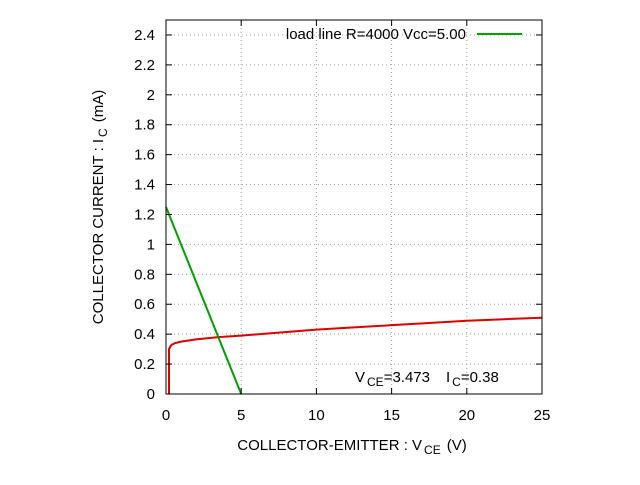 Image resolution: width=640 pixels, height=485 pixels. I want to click on annotation-v-label: V, so click(360, 377).